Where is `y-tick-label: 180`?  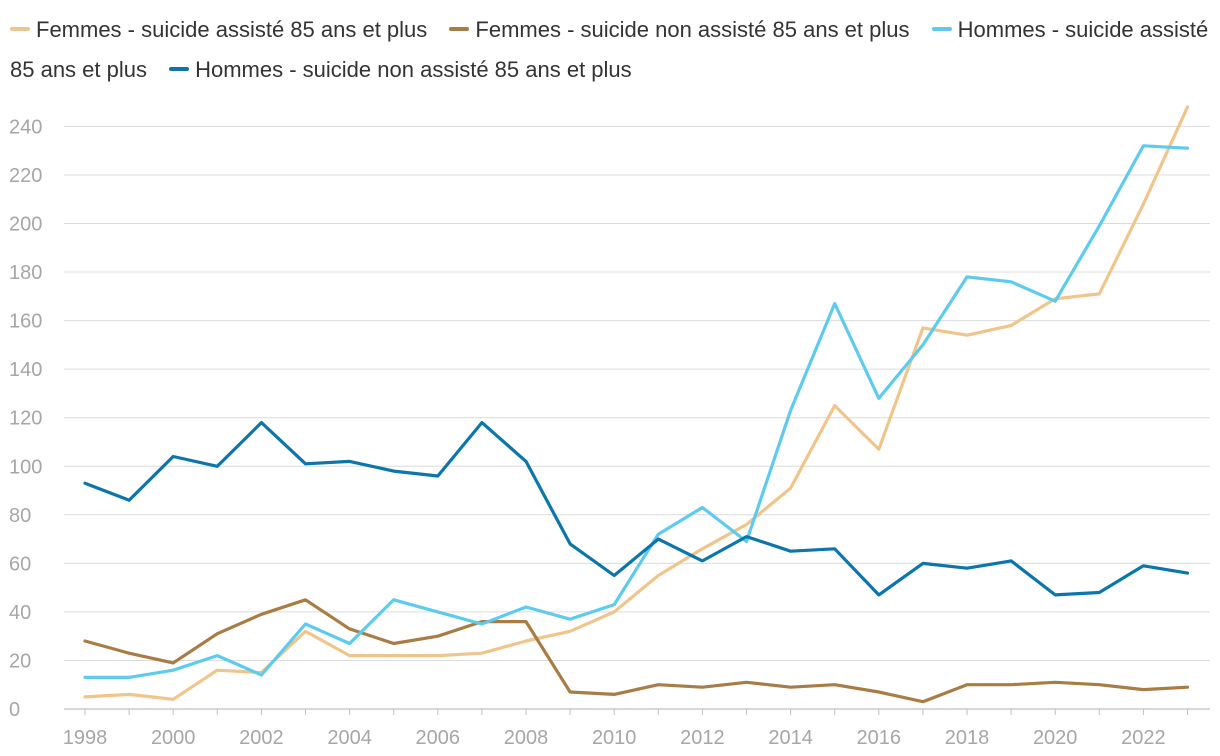 y-tick-label: 180 is located at coordinates (25, 273).